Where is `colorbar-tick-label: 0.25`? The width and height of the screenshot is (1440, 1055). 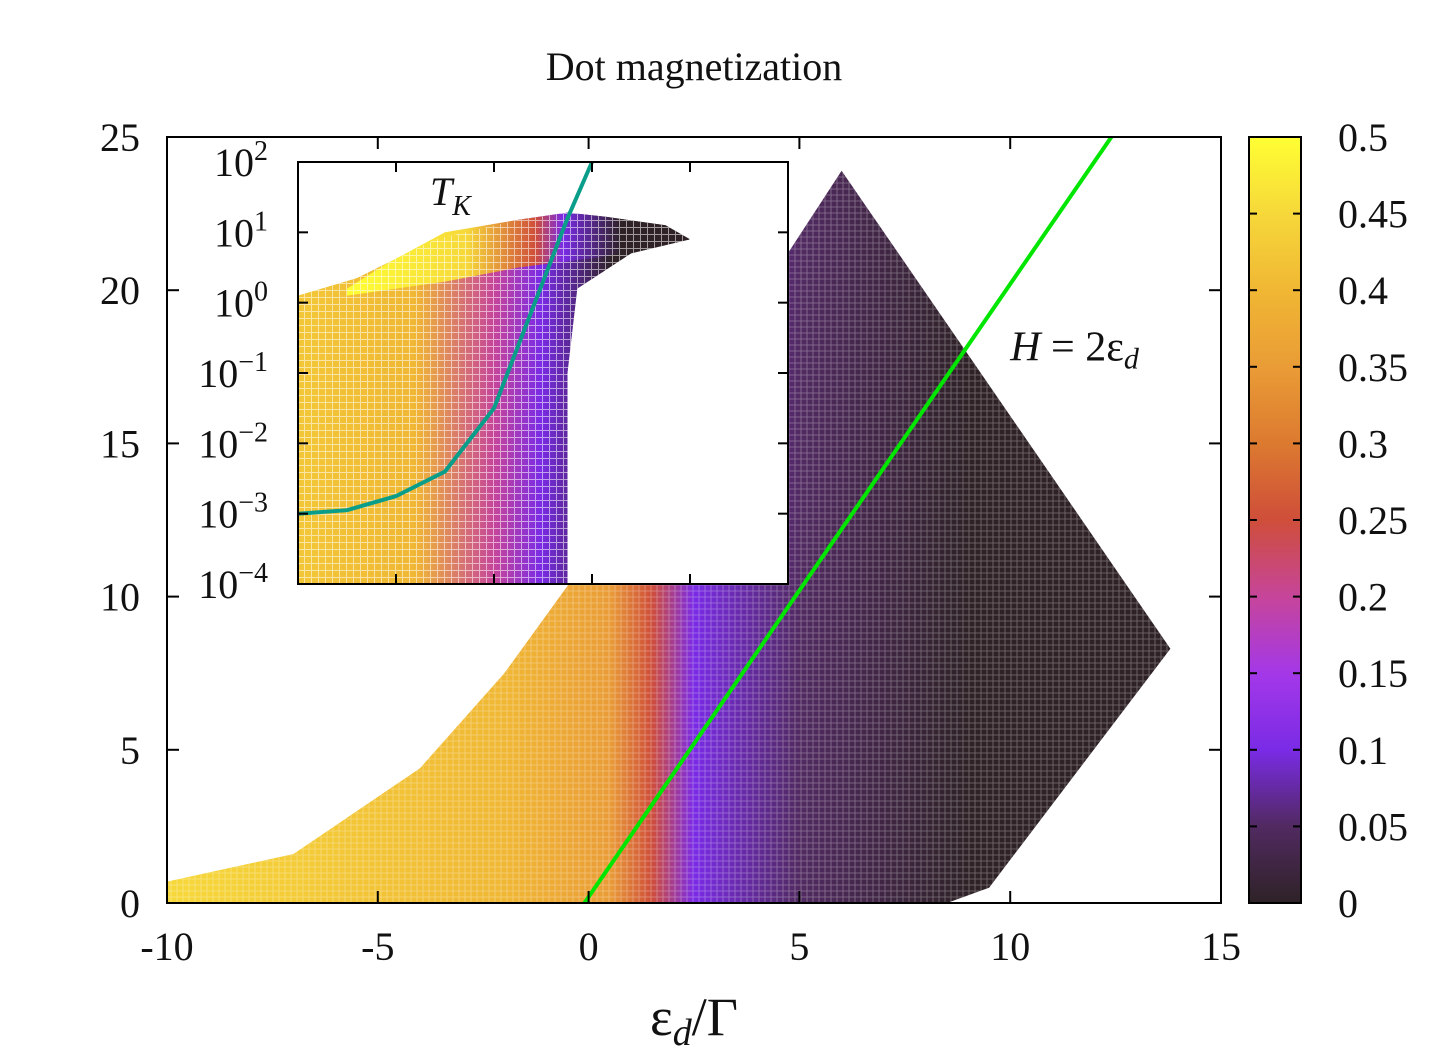
colorbar-tick-label: 0.25 is located at coordinates (1373, 520).